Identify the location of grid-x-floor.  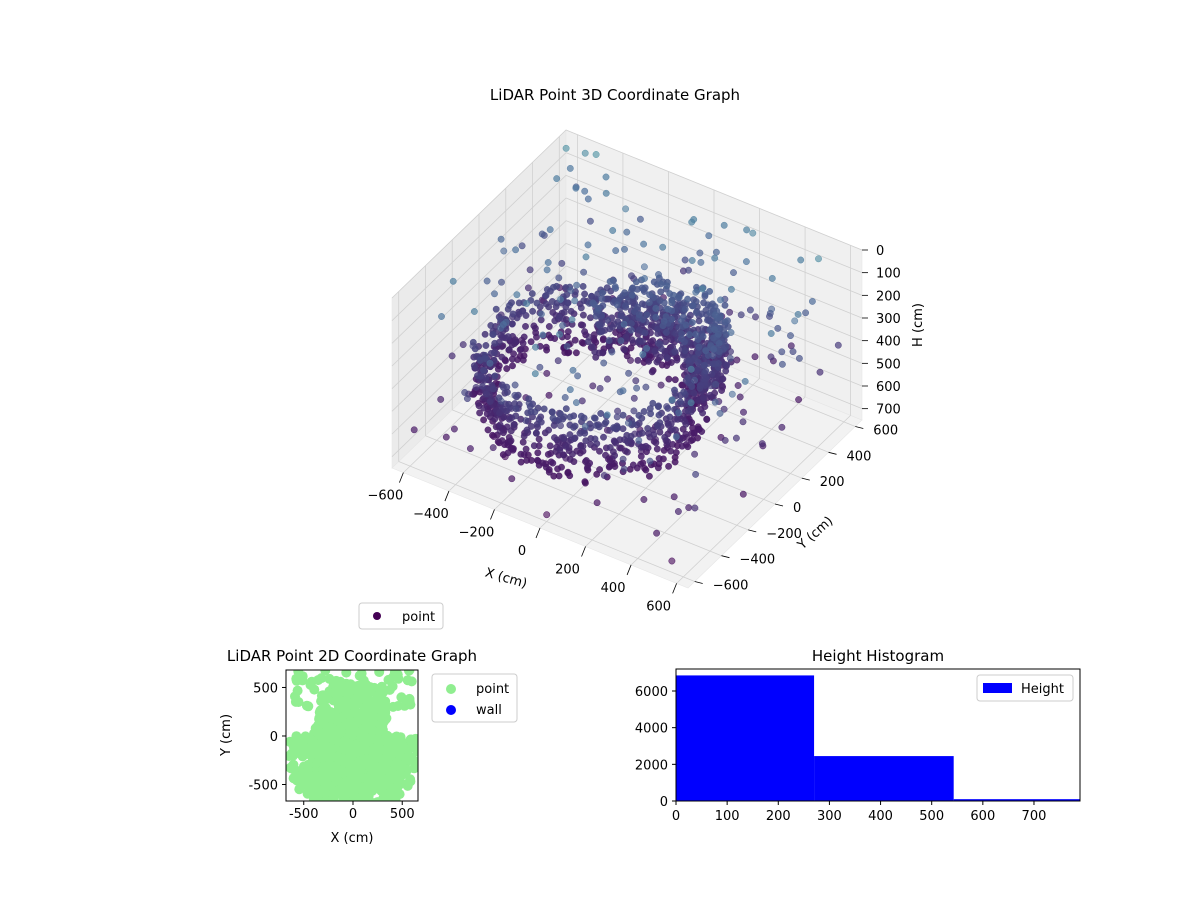
(763, 499).